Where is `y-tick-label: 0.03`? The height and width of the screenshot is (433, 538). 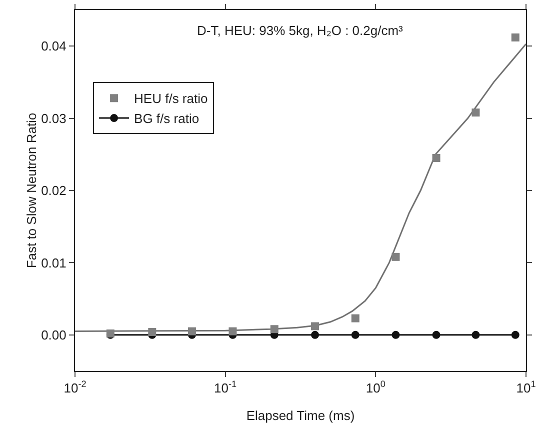 y-tick-label: 0.03 is located at coordinates (53, 118).